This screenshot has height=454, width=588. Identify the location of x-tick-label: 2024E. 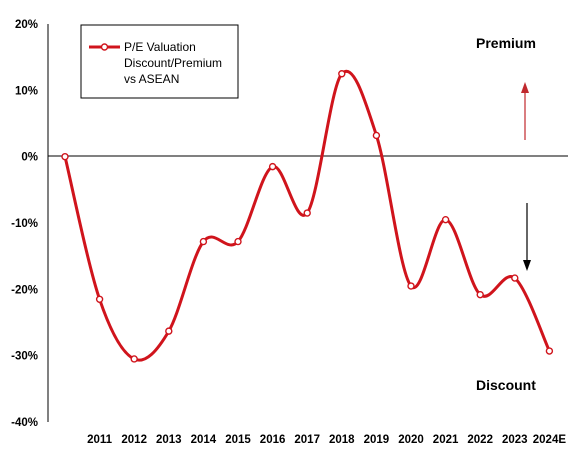
(550, 440).